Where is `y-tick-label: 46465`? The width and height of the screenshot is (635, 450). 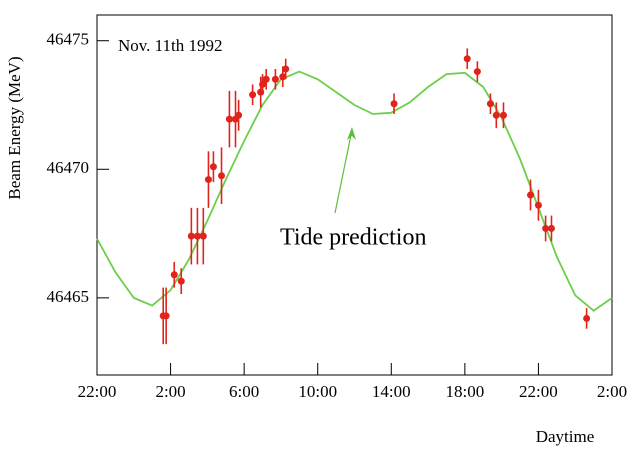 y-tick-label: 46465 is located at coordinates (68, 296).